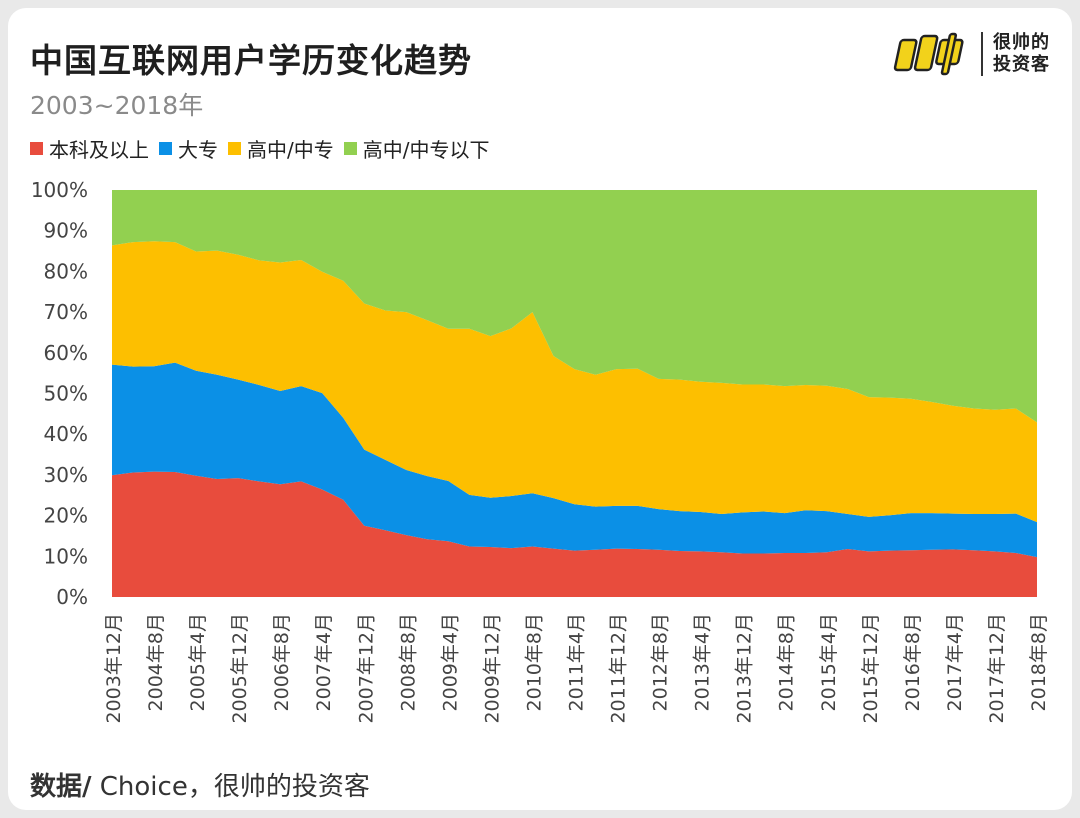  Describe the element at coordinates (66, 434) in the screenshot. I see `y-tick-label: 40%` at that location.